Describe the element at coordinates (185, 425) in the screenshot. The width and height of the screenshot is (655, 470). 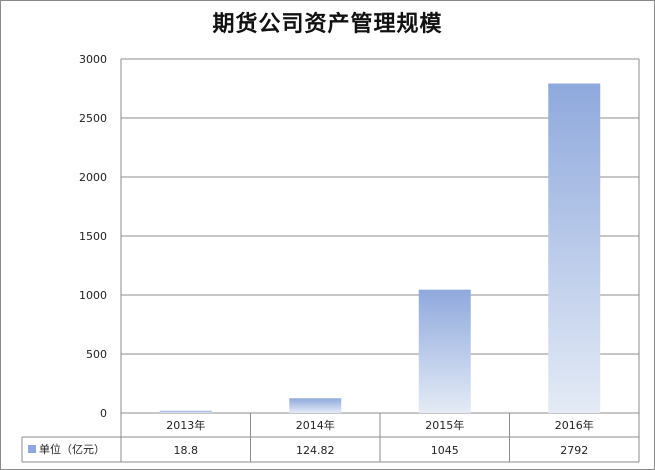
I see `x-category-label: 2013年` at that location.